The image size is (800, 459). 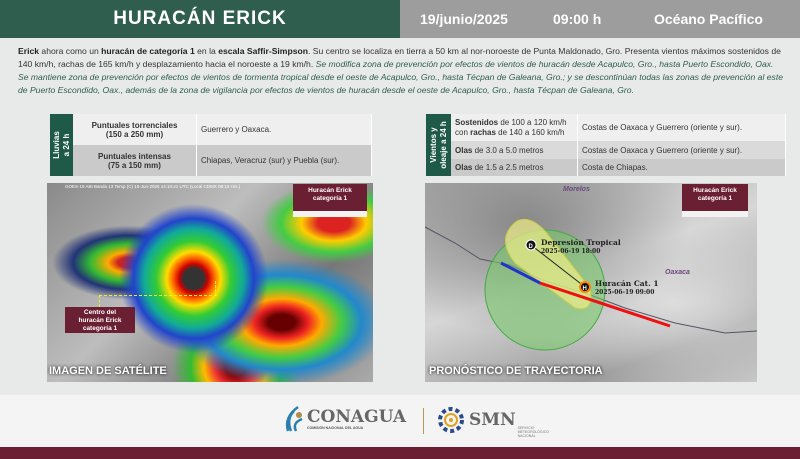 I want to click on forecast-badge: Huracán Erick categoría 1, so click(x=715, y=200).